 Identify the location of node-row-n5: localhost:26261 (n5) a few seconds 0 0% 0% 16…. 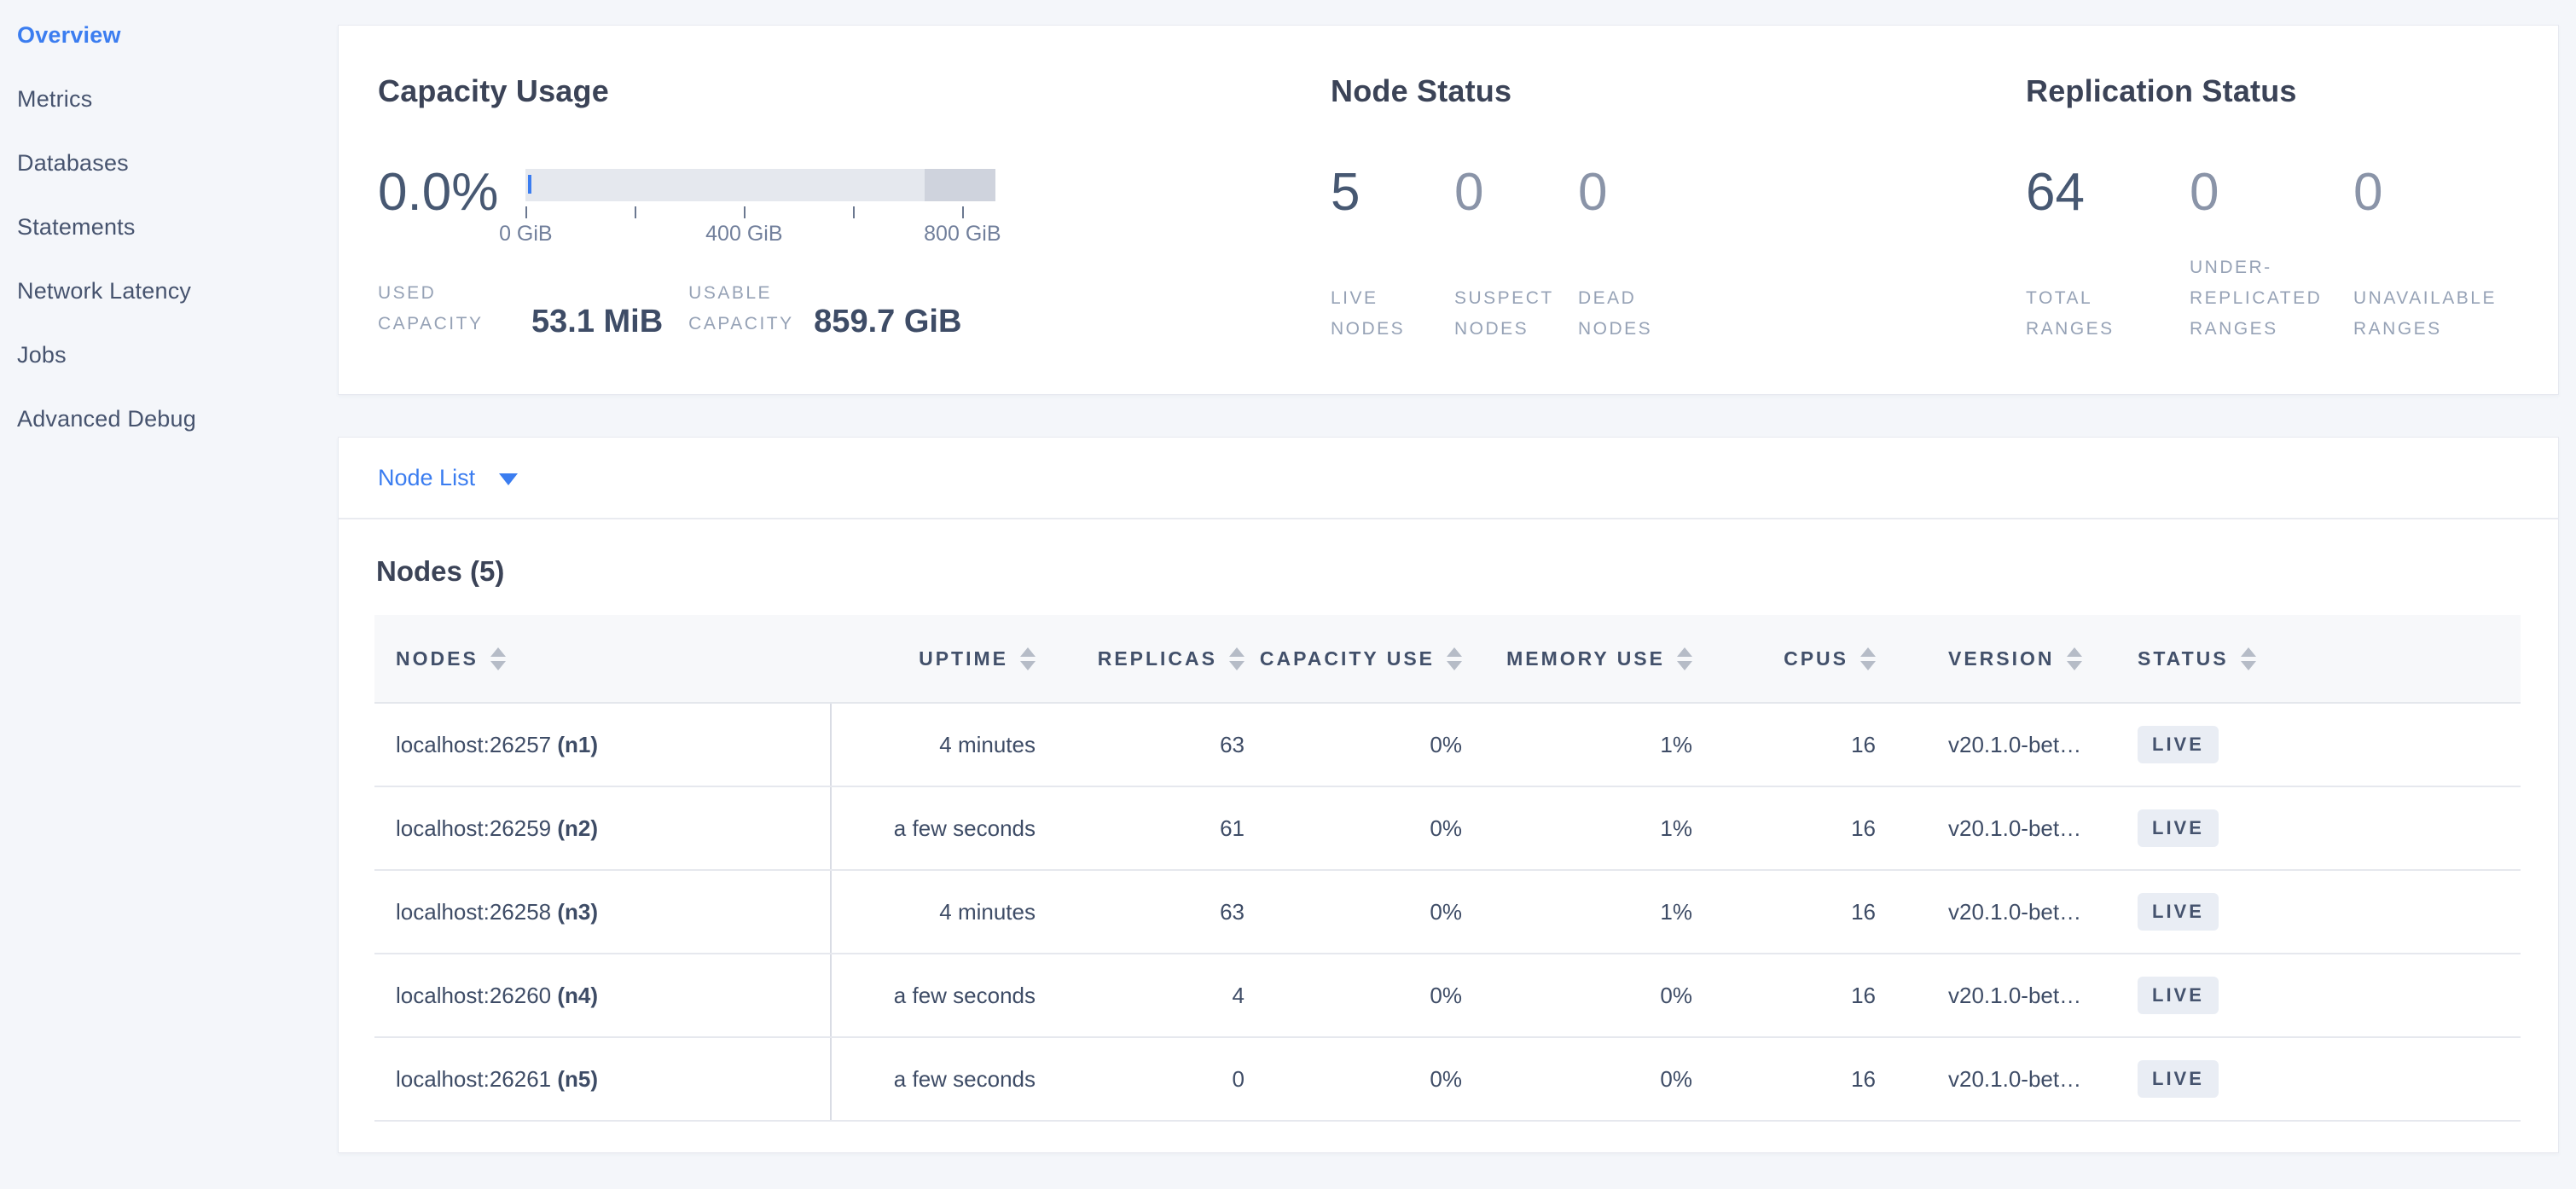
(1447, 1079).